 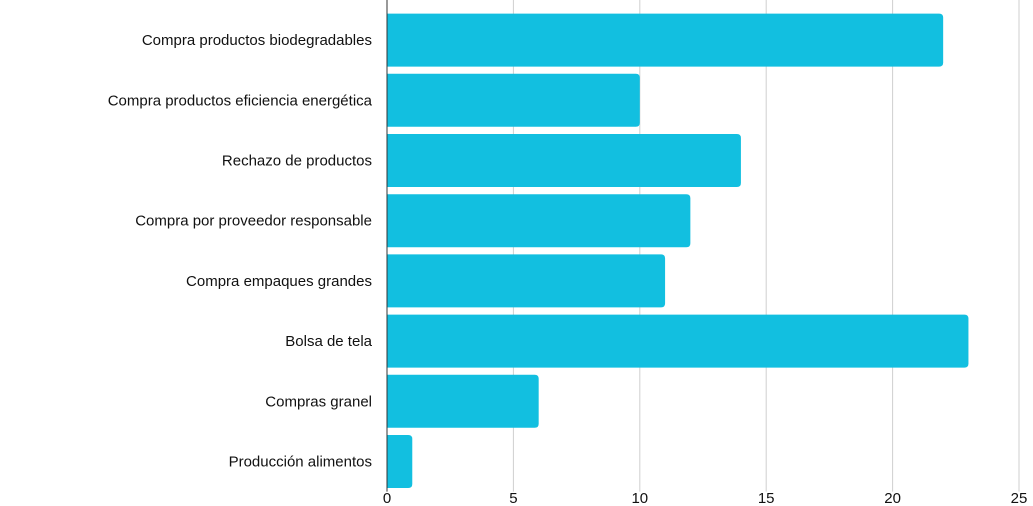 I want to click on x-tick-label-10: 10, so click(x=639, y=498).